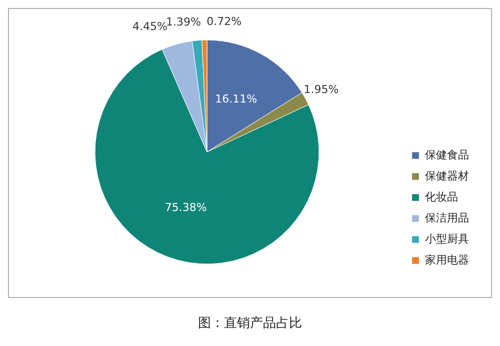 This screenshot has width=500, height=346. I want to click on legend-label: 小型厨具, so click(447, 239).